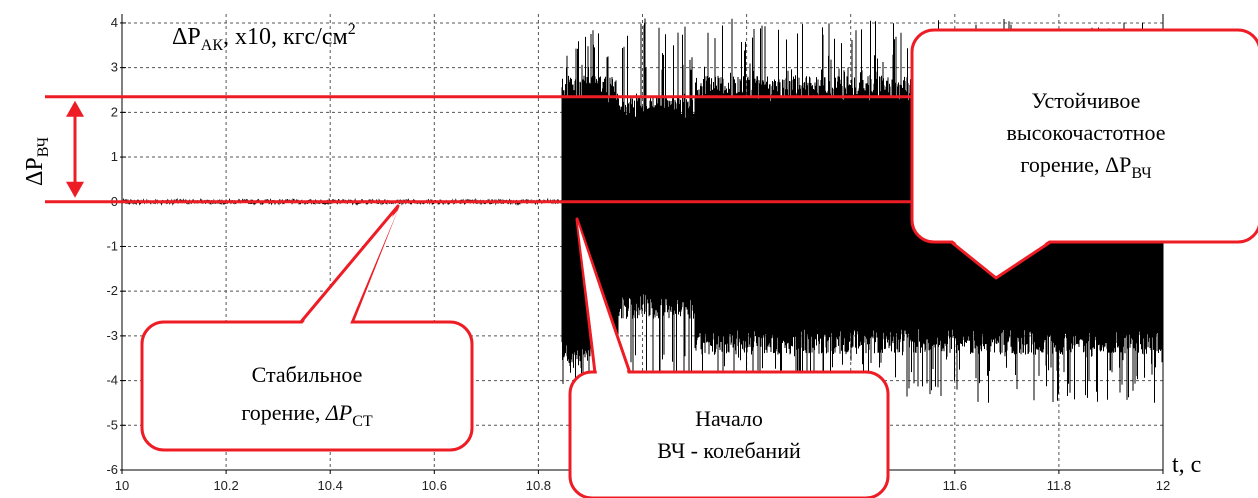 The image size is (1258, 498). What do you see at coordinates (112, 469) in the screenshot?
I see `y-tick-label: -6` at bounding box center [112, 469].